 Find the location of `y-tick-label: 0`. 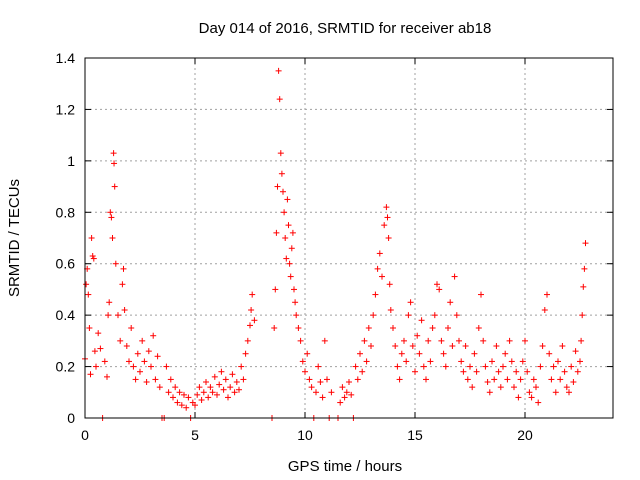

y-tick-label: 0 is located at coordinates (71, 418).